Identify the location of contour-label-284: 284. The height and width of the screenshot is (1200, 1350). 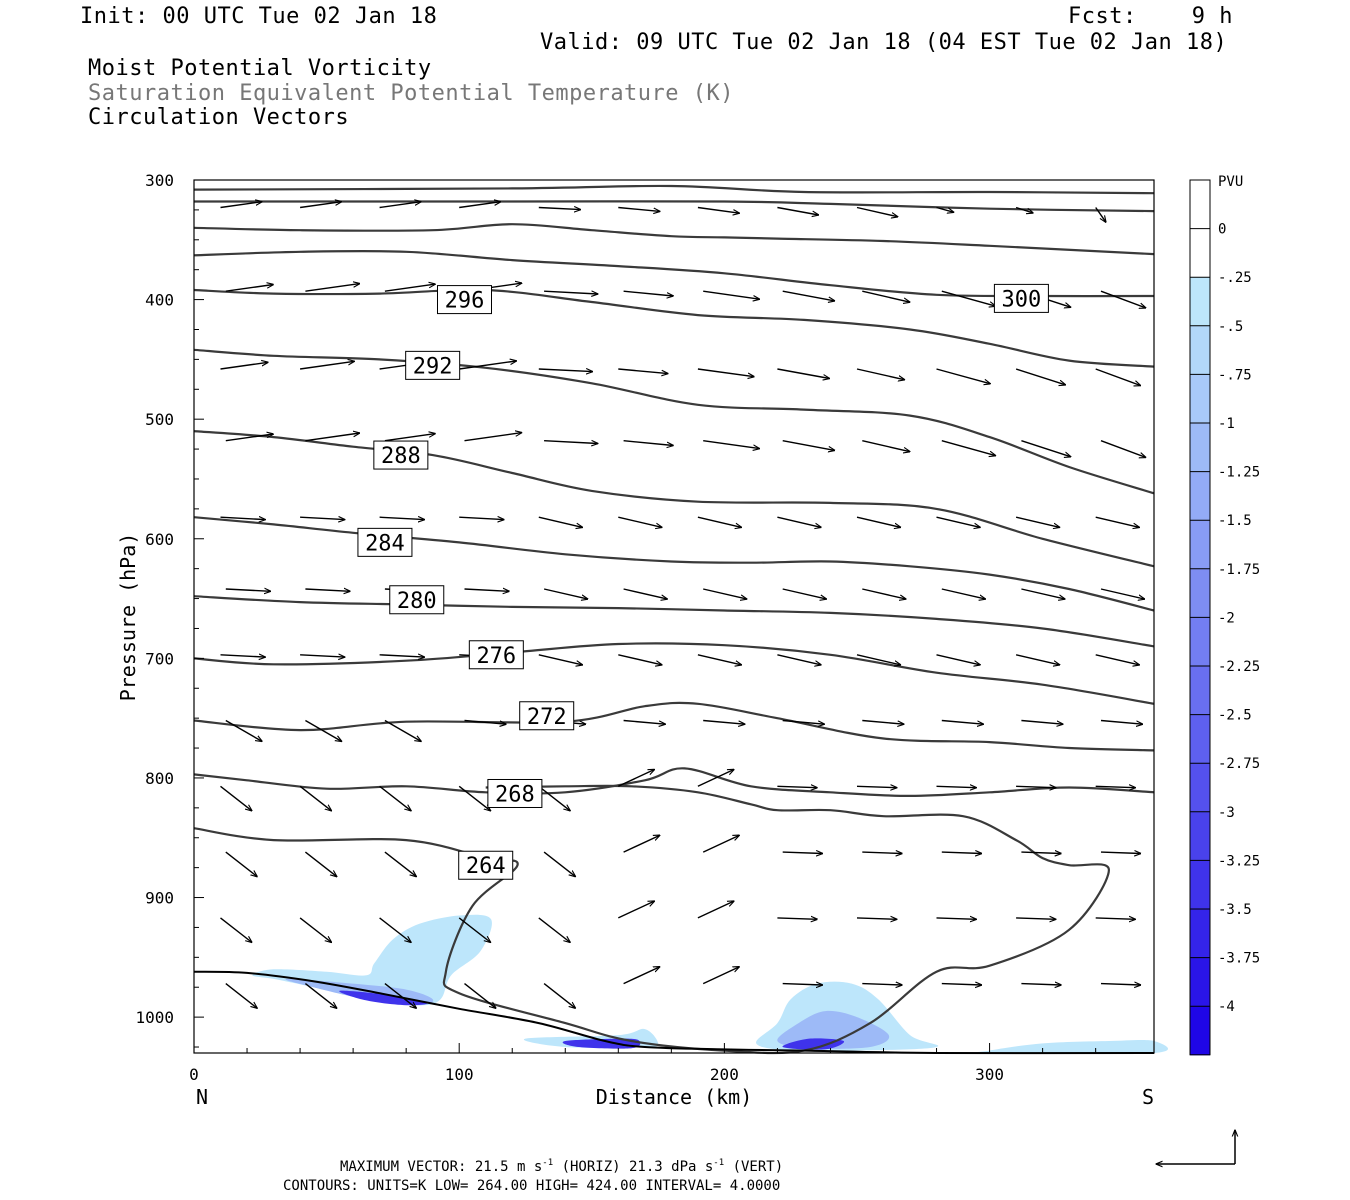
(385, 543).